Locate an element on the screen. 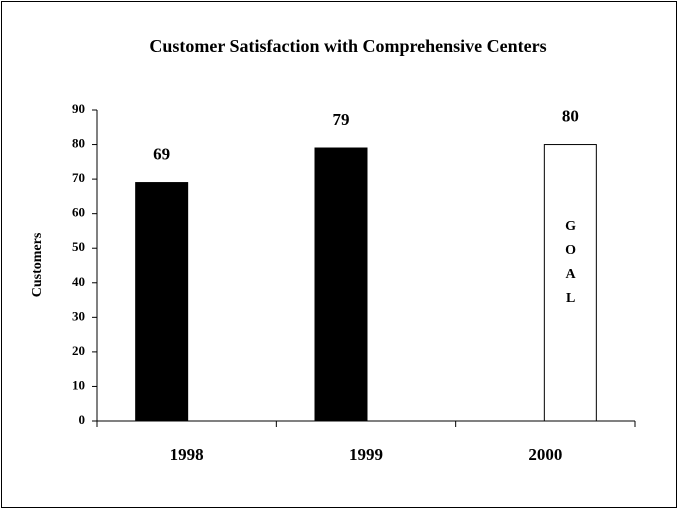  x-tick-label: 1998 is located at coordinates (187, 454).